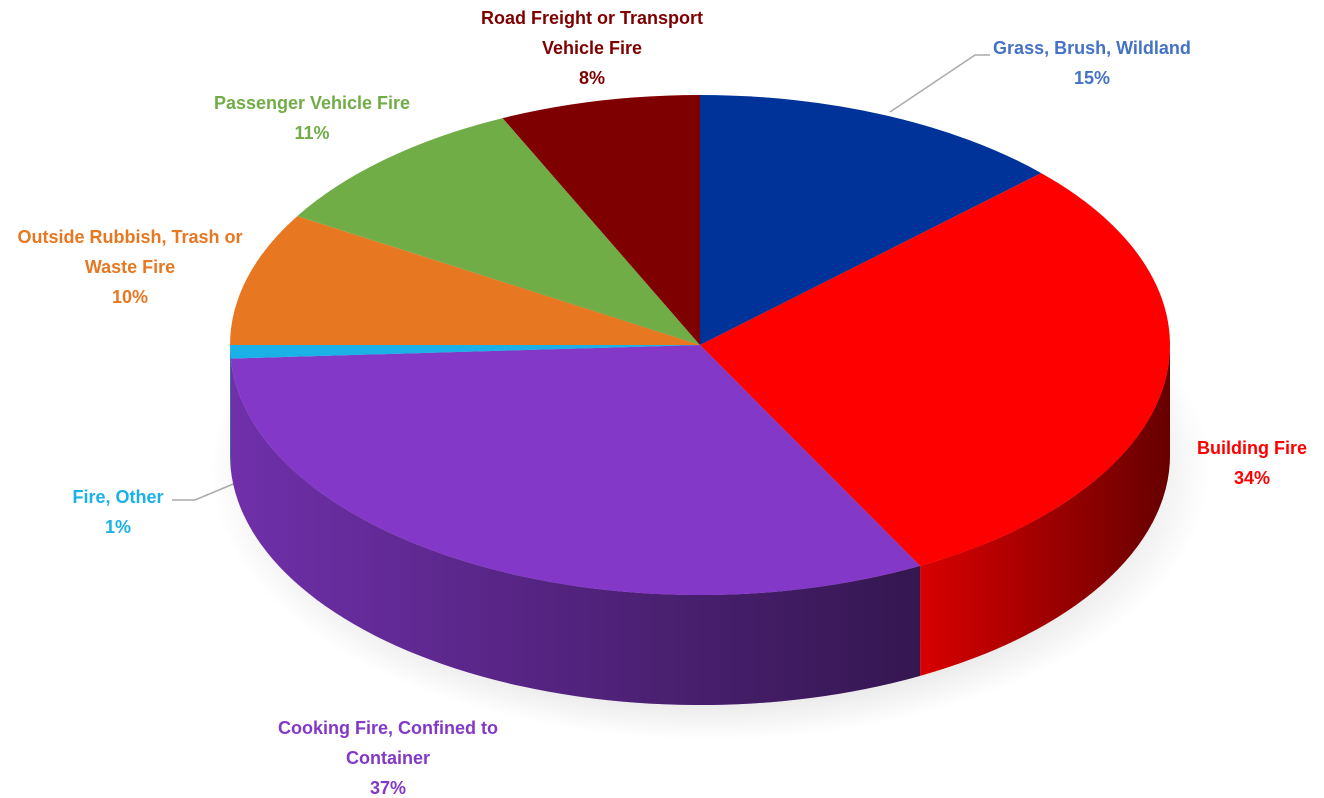 Image resolution: width=1324 pixels, height=798 pixels. I want to click on slice-label: Grass, Brush, Wildland, so click(1092, 48).